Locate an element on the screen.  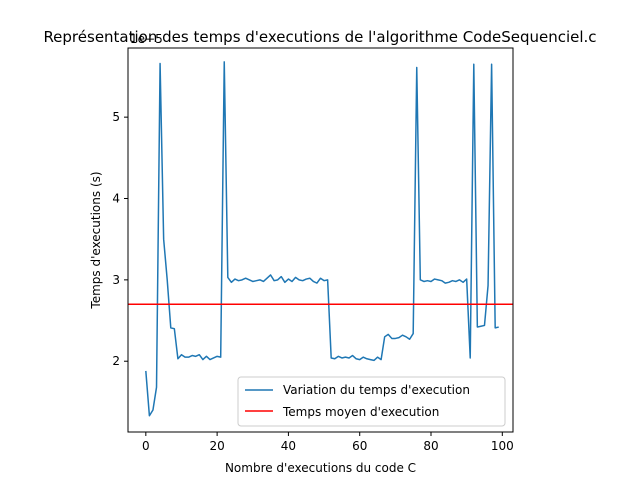
x-tick-label: 20 is located at coordinates (216, 446).